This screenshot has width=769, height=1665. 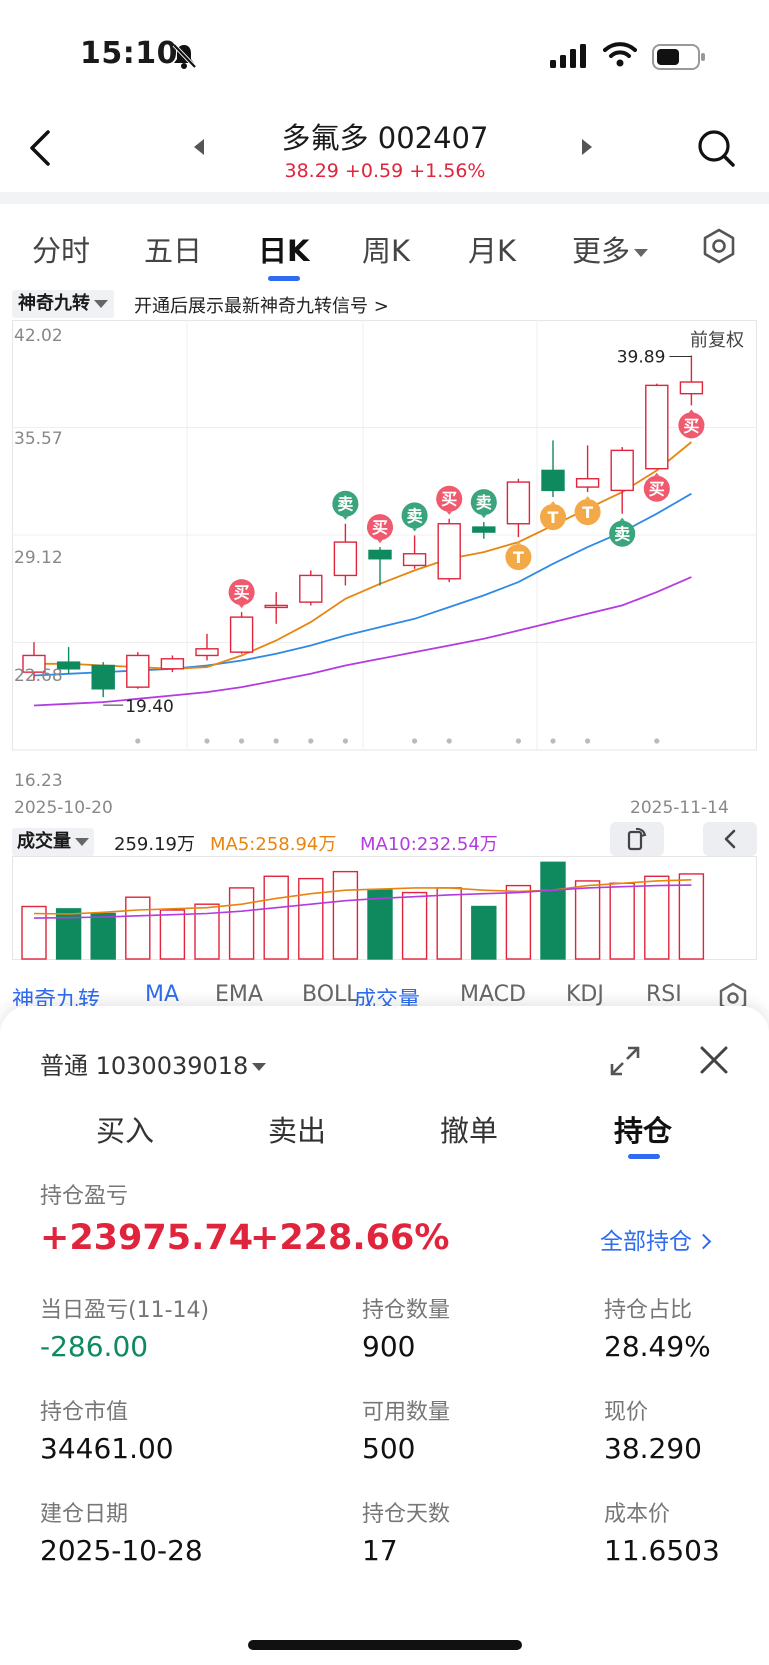 What do you see at coordinates (41, 148) in the screenshot?
I see `back-icon` at bounding box center [41, 148].